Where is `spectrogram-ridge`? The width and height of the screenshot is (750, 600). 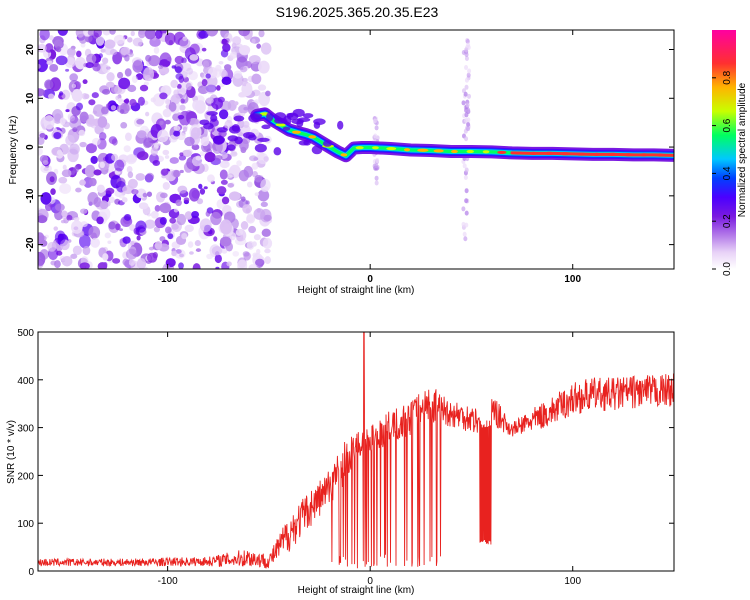
spectrogram-ridge is located at coordinates (436, 135).